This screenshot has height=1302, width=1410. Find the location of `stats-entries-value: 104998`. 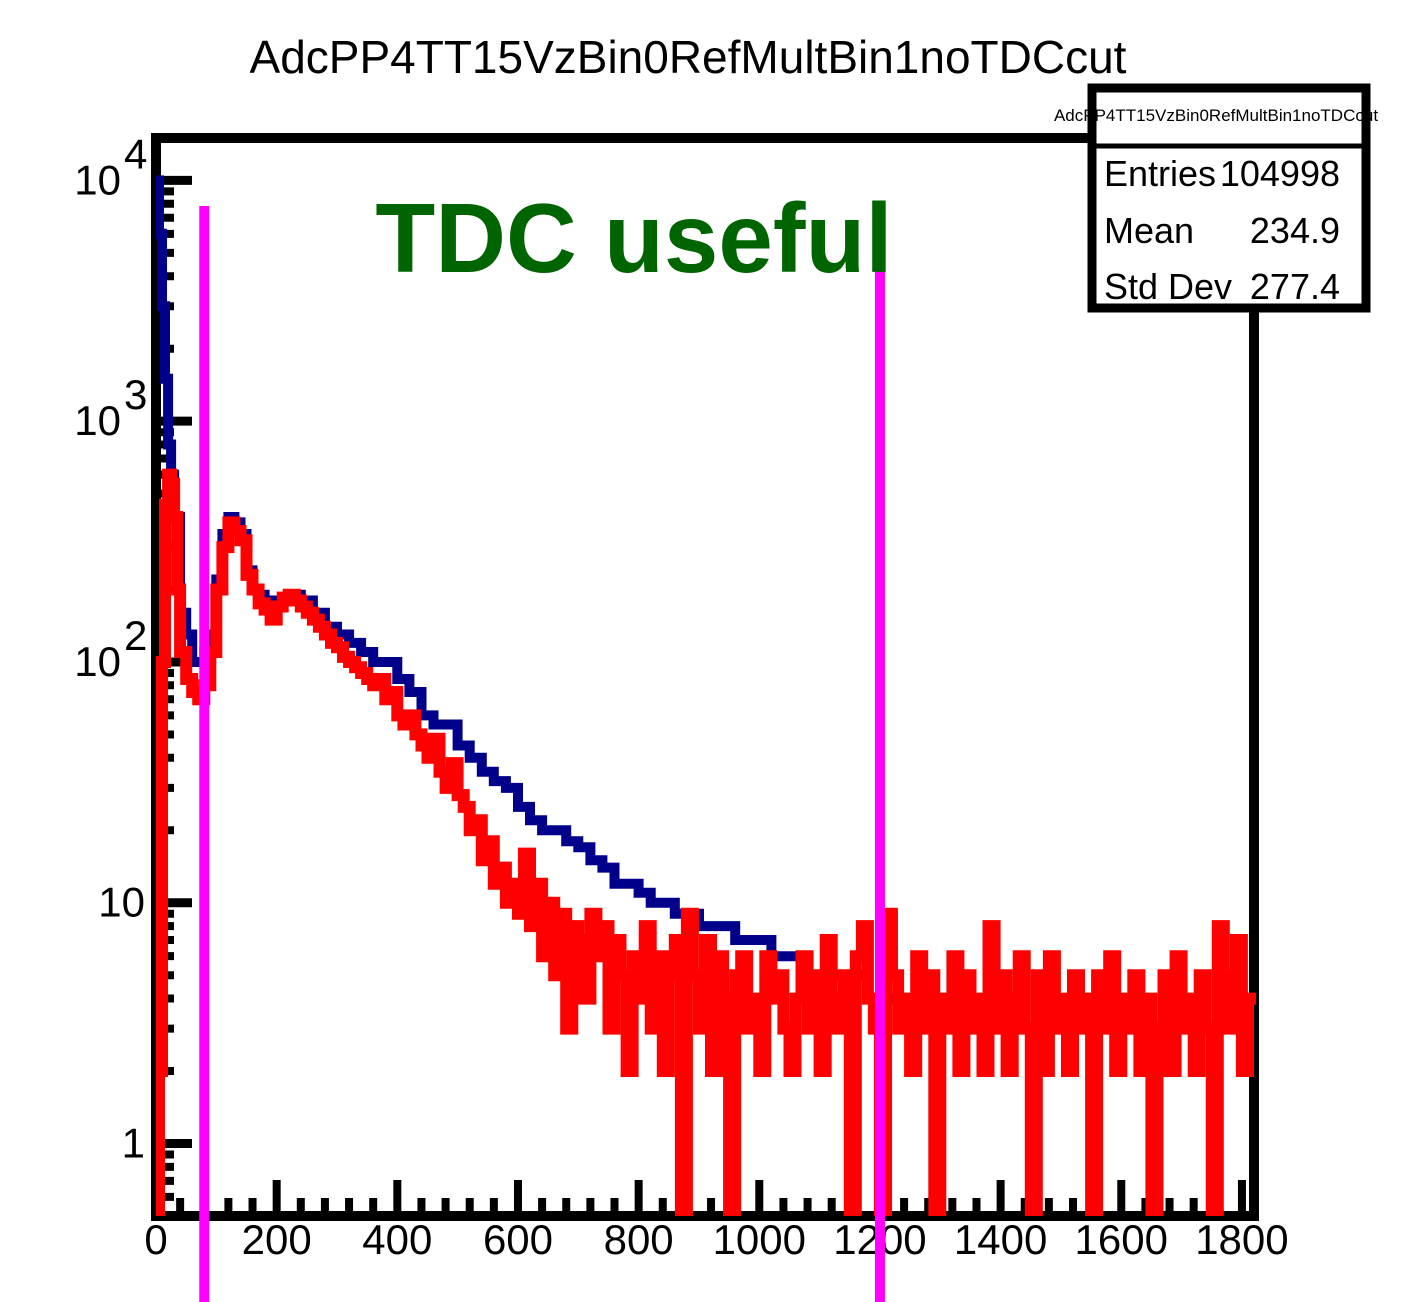

stats-entries-value: 104998 is located at coordinates (1280, 173).